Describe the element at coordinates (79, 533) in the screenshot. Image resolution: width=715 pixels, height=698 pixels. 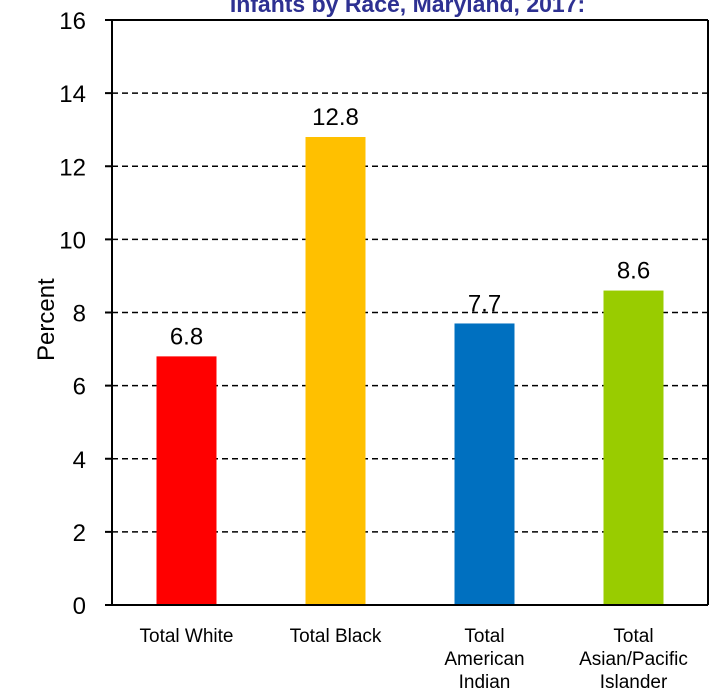
I see `y-tick-label: 2` at that location.